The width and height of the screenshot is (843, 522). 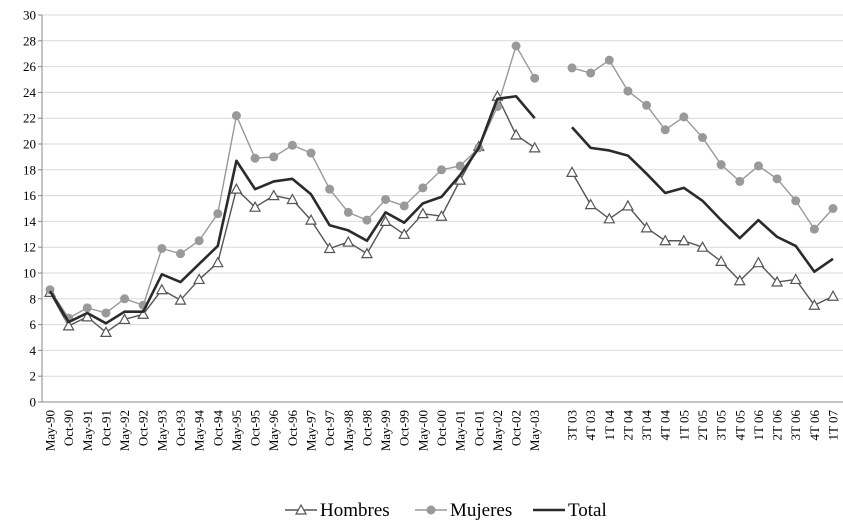 I want to click on x-tick-label: May-02, so click(x=497, y=430).